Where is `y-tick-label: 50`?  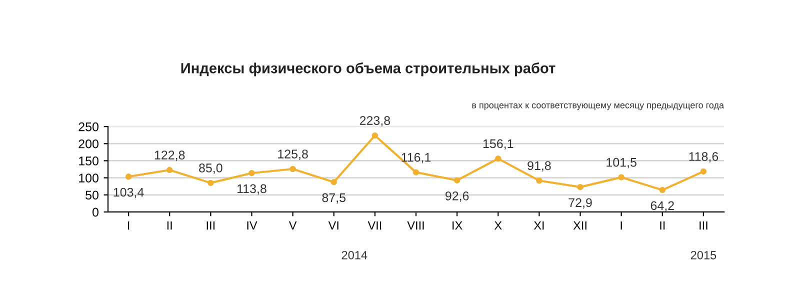 y-tick-label: 50 is located at coordinates (92, 195).